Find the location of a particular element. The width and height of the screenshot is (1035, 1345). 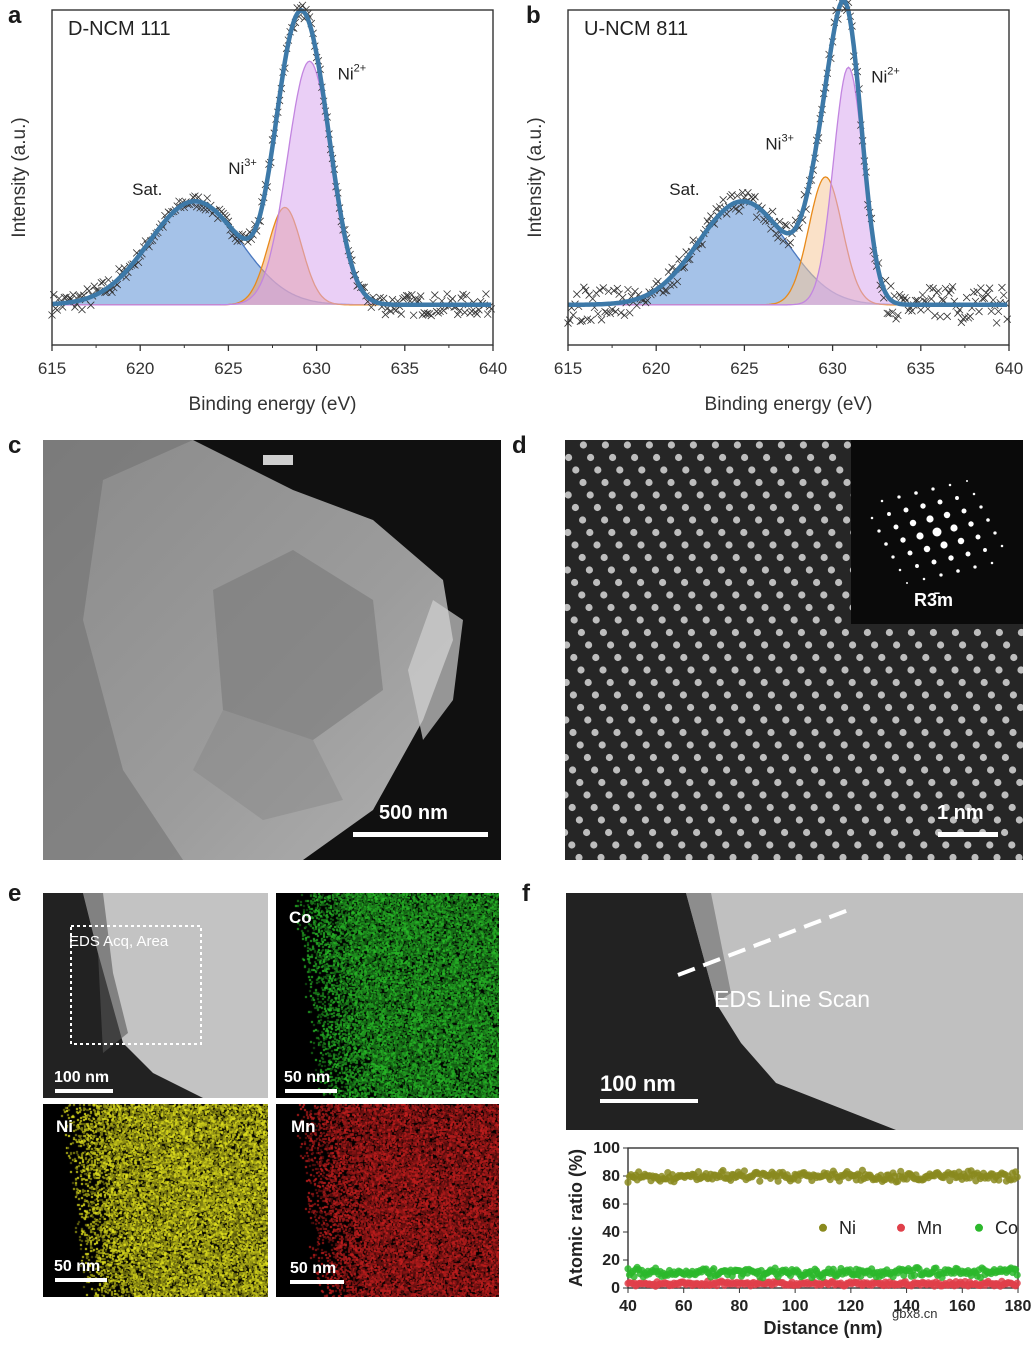

scale-bar-e4 is located at coordinates (317, 1282).